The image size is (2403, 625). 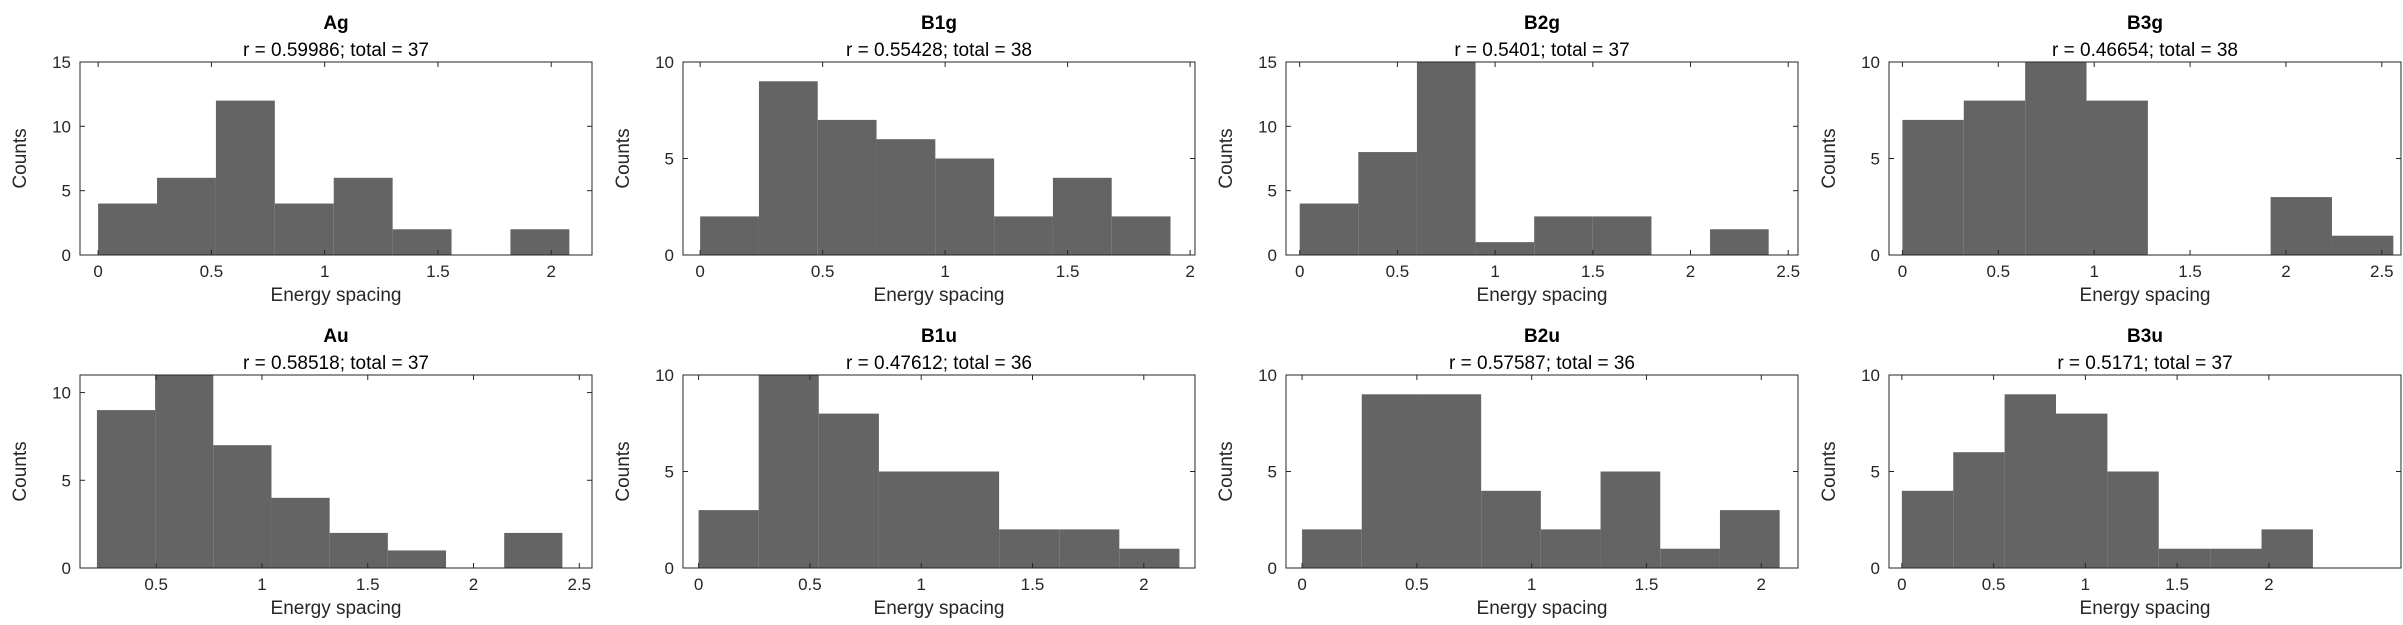 What do you see at coordinates (939, 363) in the screenshot?
I see `panel-subtitle: r = 0.47612; total = 36` at bounding box center [939, 363].